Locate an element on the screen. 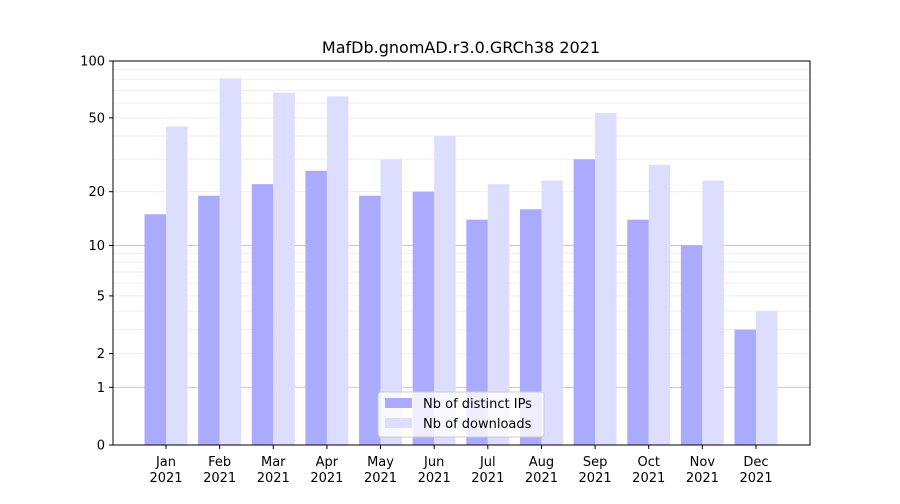 Image resolution: width=900 pixels, height=504 pixels. legend: Nb of distinct IPs Nb of downloads is located at coordinates (461, 414).